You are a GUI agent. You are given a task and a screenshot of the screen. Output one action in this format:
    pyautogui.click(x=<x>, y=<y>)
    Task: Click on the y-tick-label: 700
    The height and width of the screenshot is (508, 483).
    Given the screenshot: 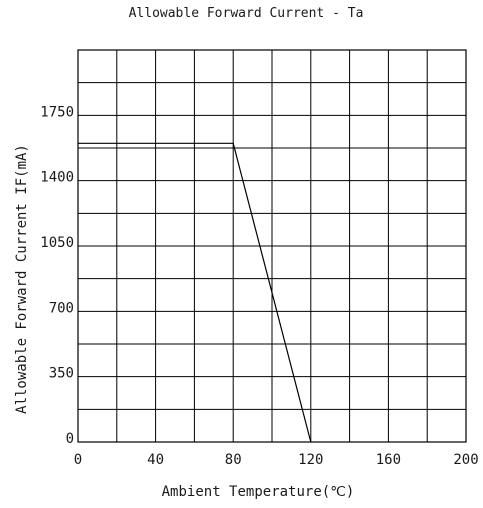 What is the action you would take?
    pyautogui.click(x=61, y=308)
    